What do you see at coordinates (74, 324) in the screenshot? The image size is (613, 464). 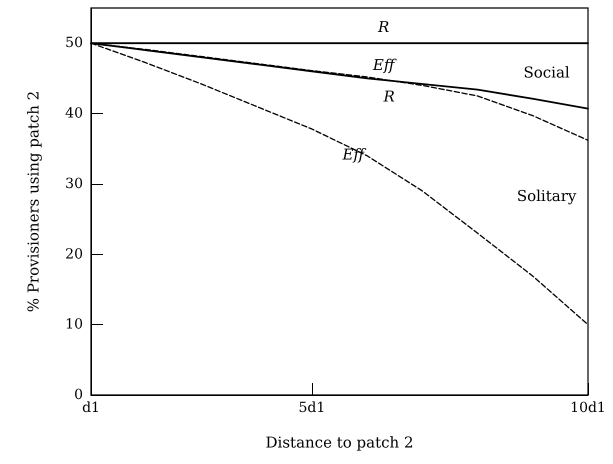 I see `y-tick-label: 10` at bounding box center [74, 324].